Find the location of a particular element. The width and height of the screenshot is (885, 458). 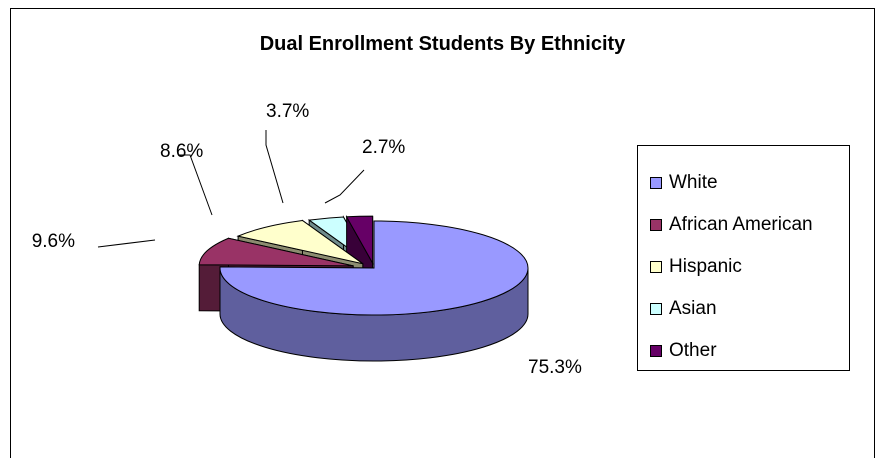

legend-label-white: White is located at coordinates (693, 182).